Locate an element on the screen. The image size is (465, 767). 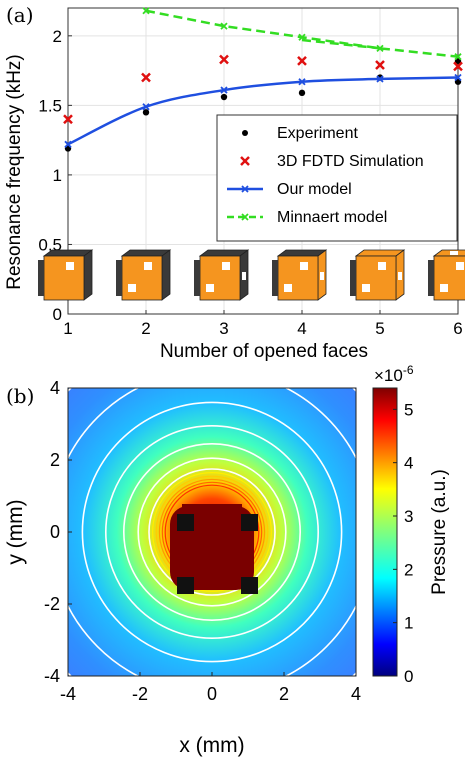
series-line is located at coordinates (263, 111).